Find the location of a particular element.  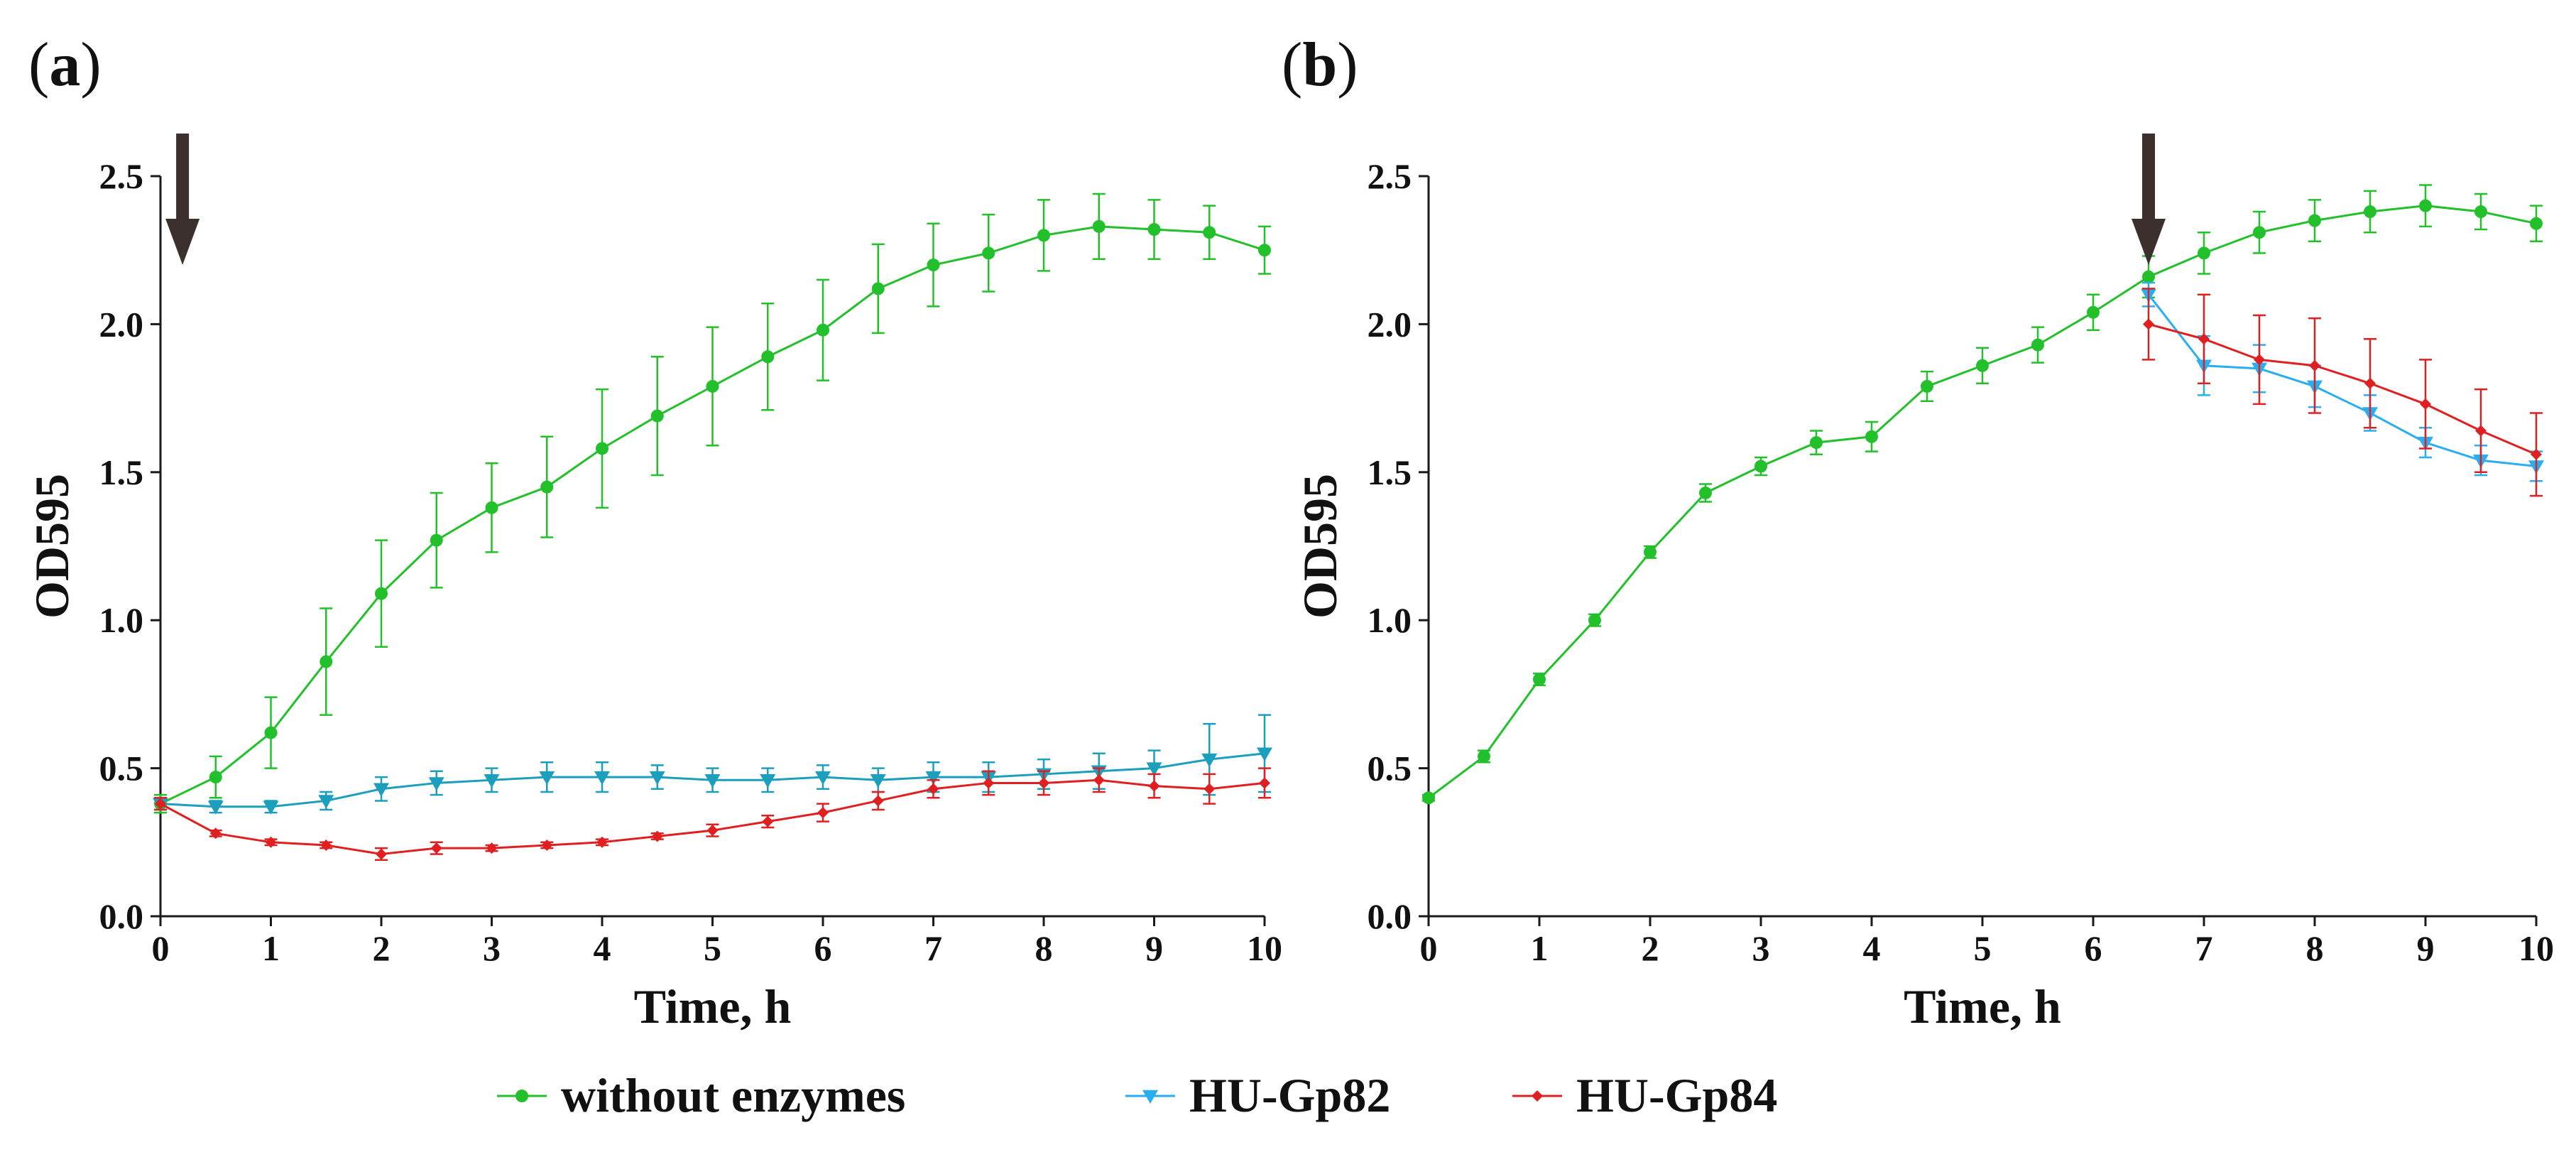

series-hu-gp82 is located at coordinates (712, 764).